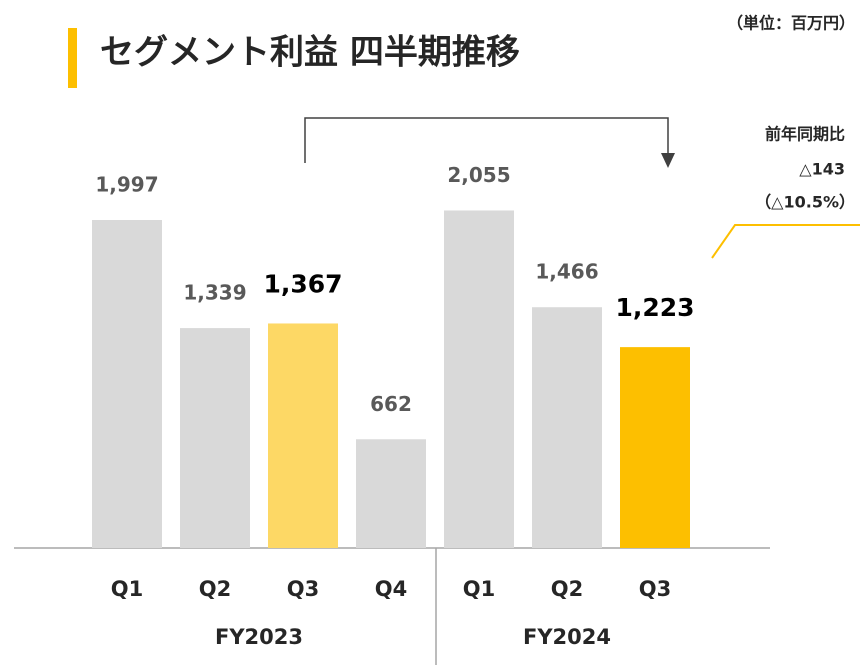 The height and width of the screenshot is (670, 860). What do you see at coordinates (654, 307) in the screenshot?
I see `value-label: 1,223` at bounding box center [654, 307].